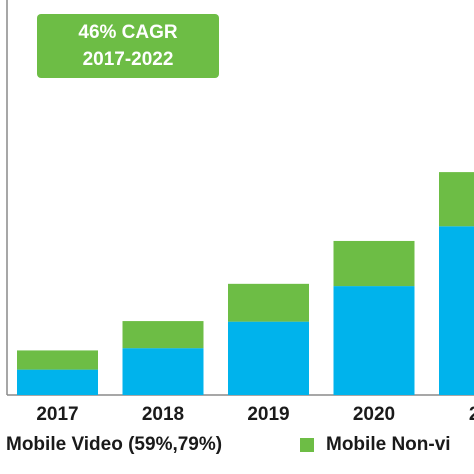 Image resolution: width=474 pixels, height=474 pixels. Describe the element at coordinates (268, 358) in the screenshot. I see `bar-mobile-video-2019` at that location.